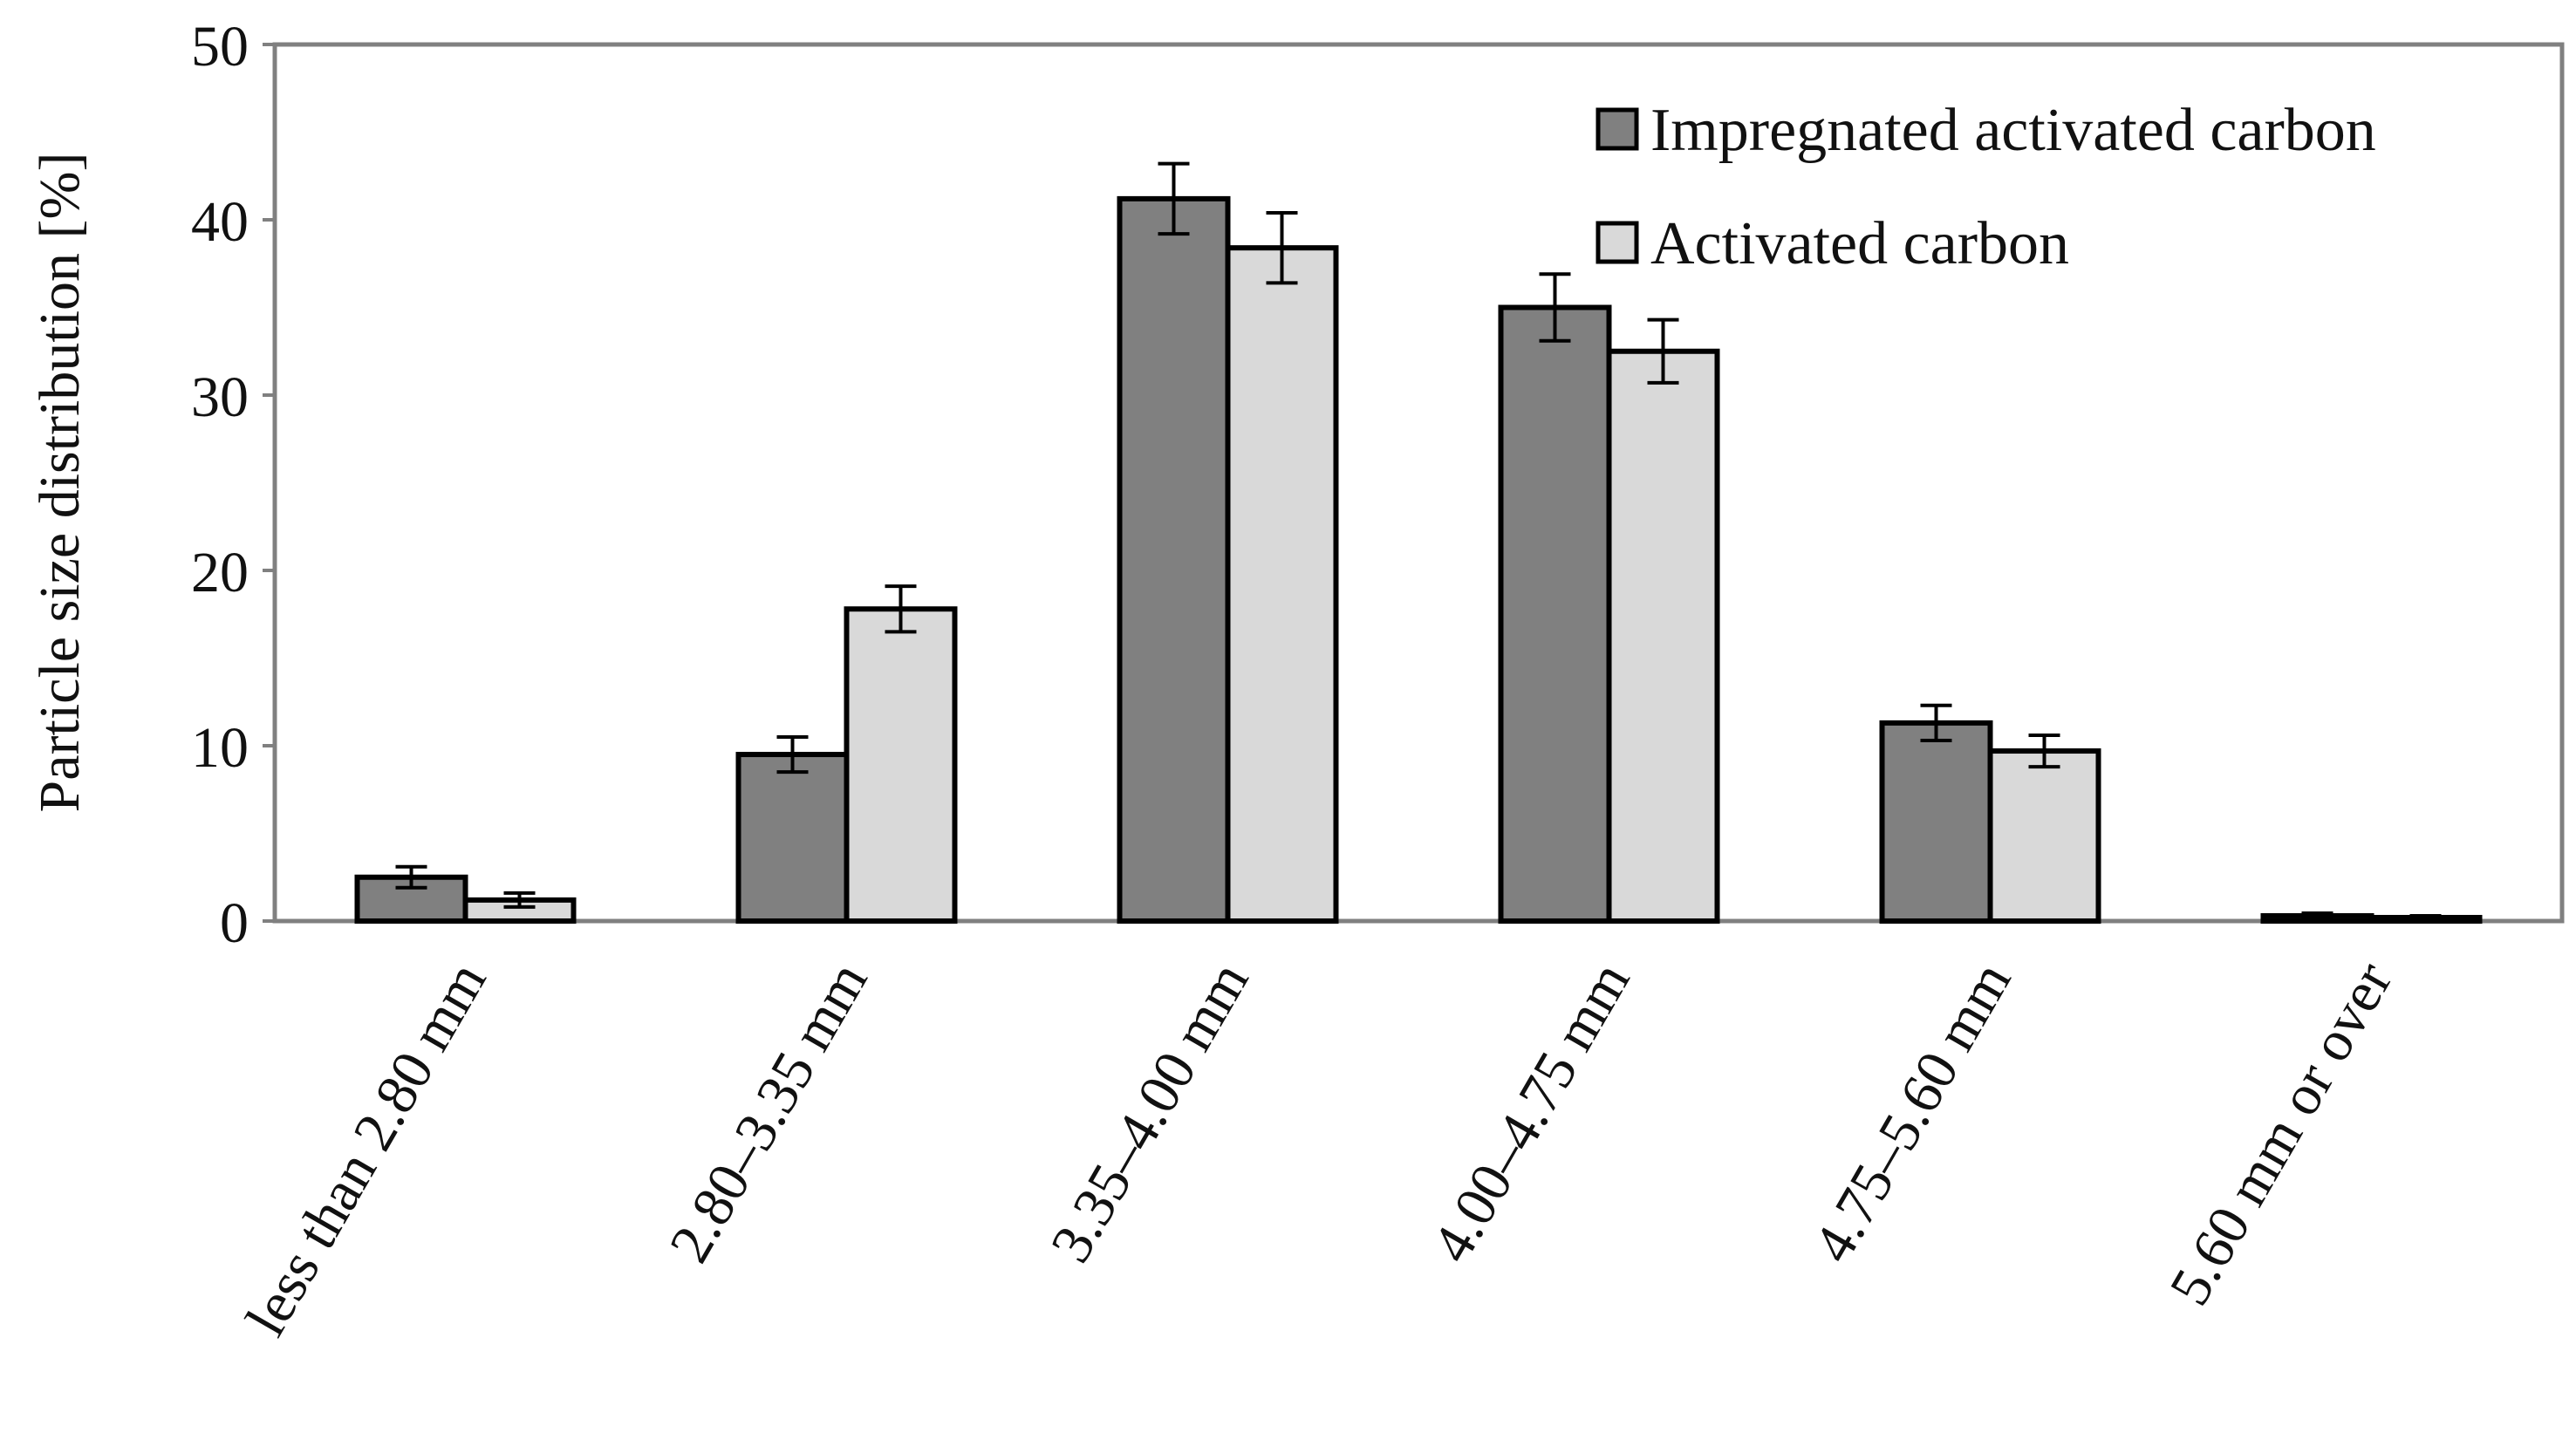 This screenshot has height=1440, width=2576. Describe the element at coordinates (234, 923) in the screenshot. I see `y-tick-label: 0` at that location.